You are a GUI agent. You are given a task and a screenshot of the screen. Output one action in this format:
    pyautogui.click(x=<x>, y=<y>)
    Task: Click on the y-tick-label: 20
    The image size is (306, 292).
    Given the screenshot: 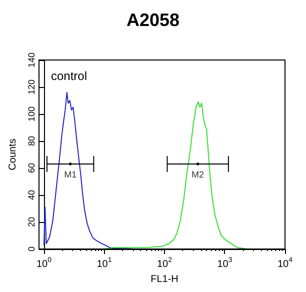 What is the action you would take?
    pyautogui.click(x=31, y=222)
    